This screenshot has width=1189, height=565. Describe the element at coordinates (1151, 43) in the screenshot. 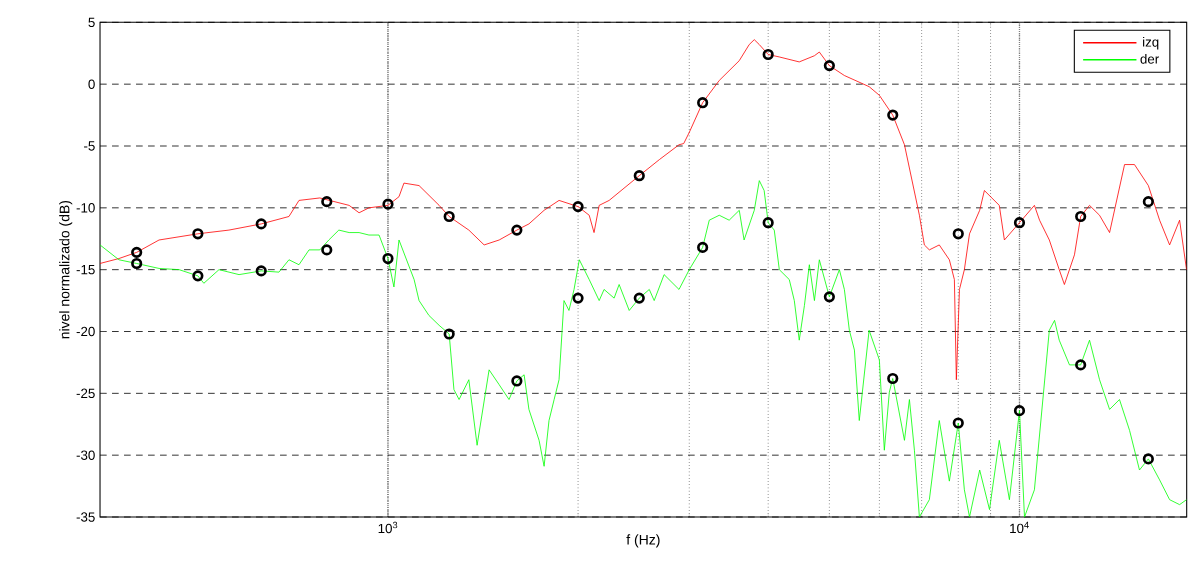

I see `legend-label: izq` at that location.